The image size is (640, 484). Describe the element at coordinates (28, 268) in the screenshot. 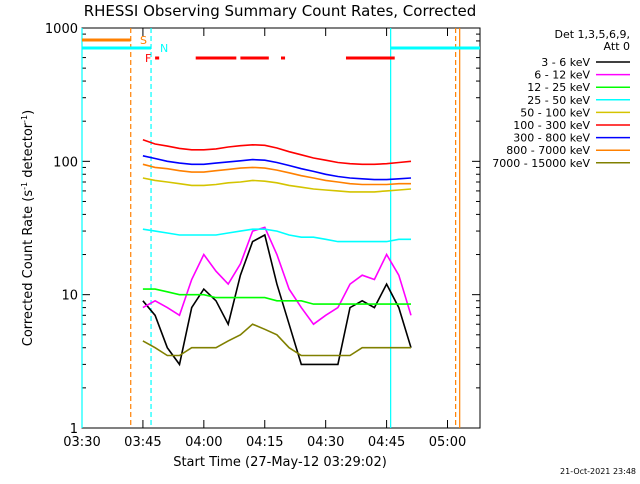

I see `y-label-part: Corrected Count Rate (s` at that location.